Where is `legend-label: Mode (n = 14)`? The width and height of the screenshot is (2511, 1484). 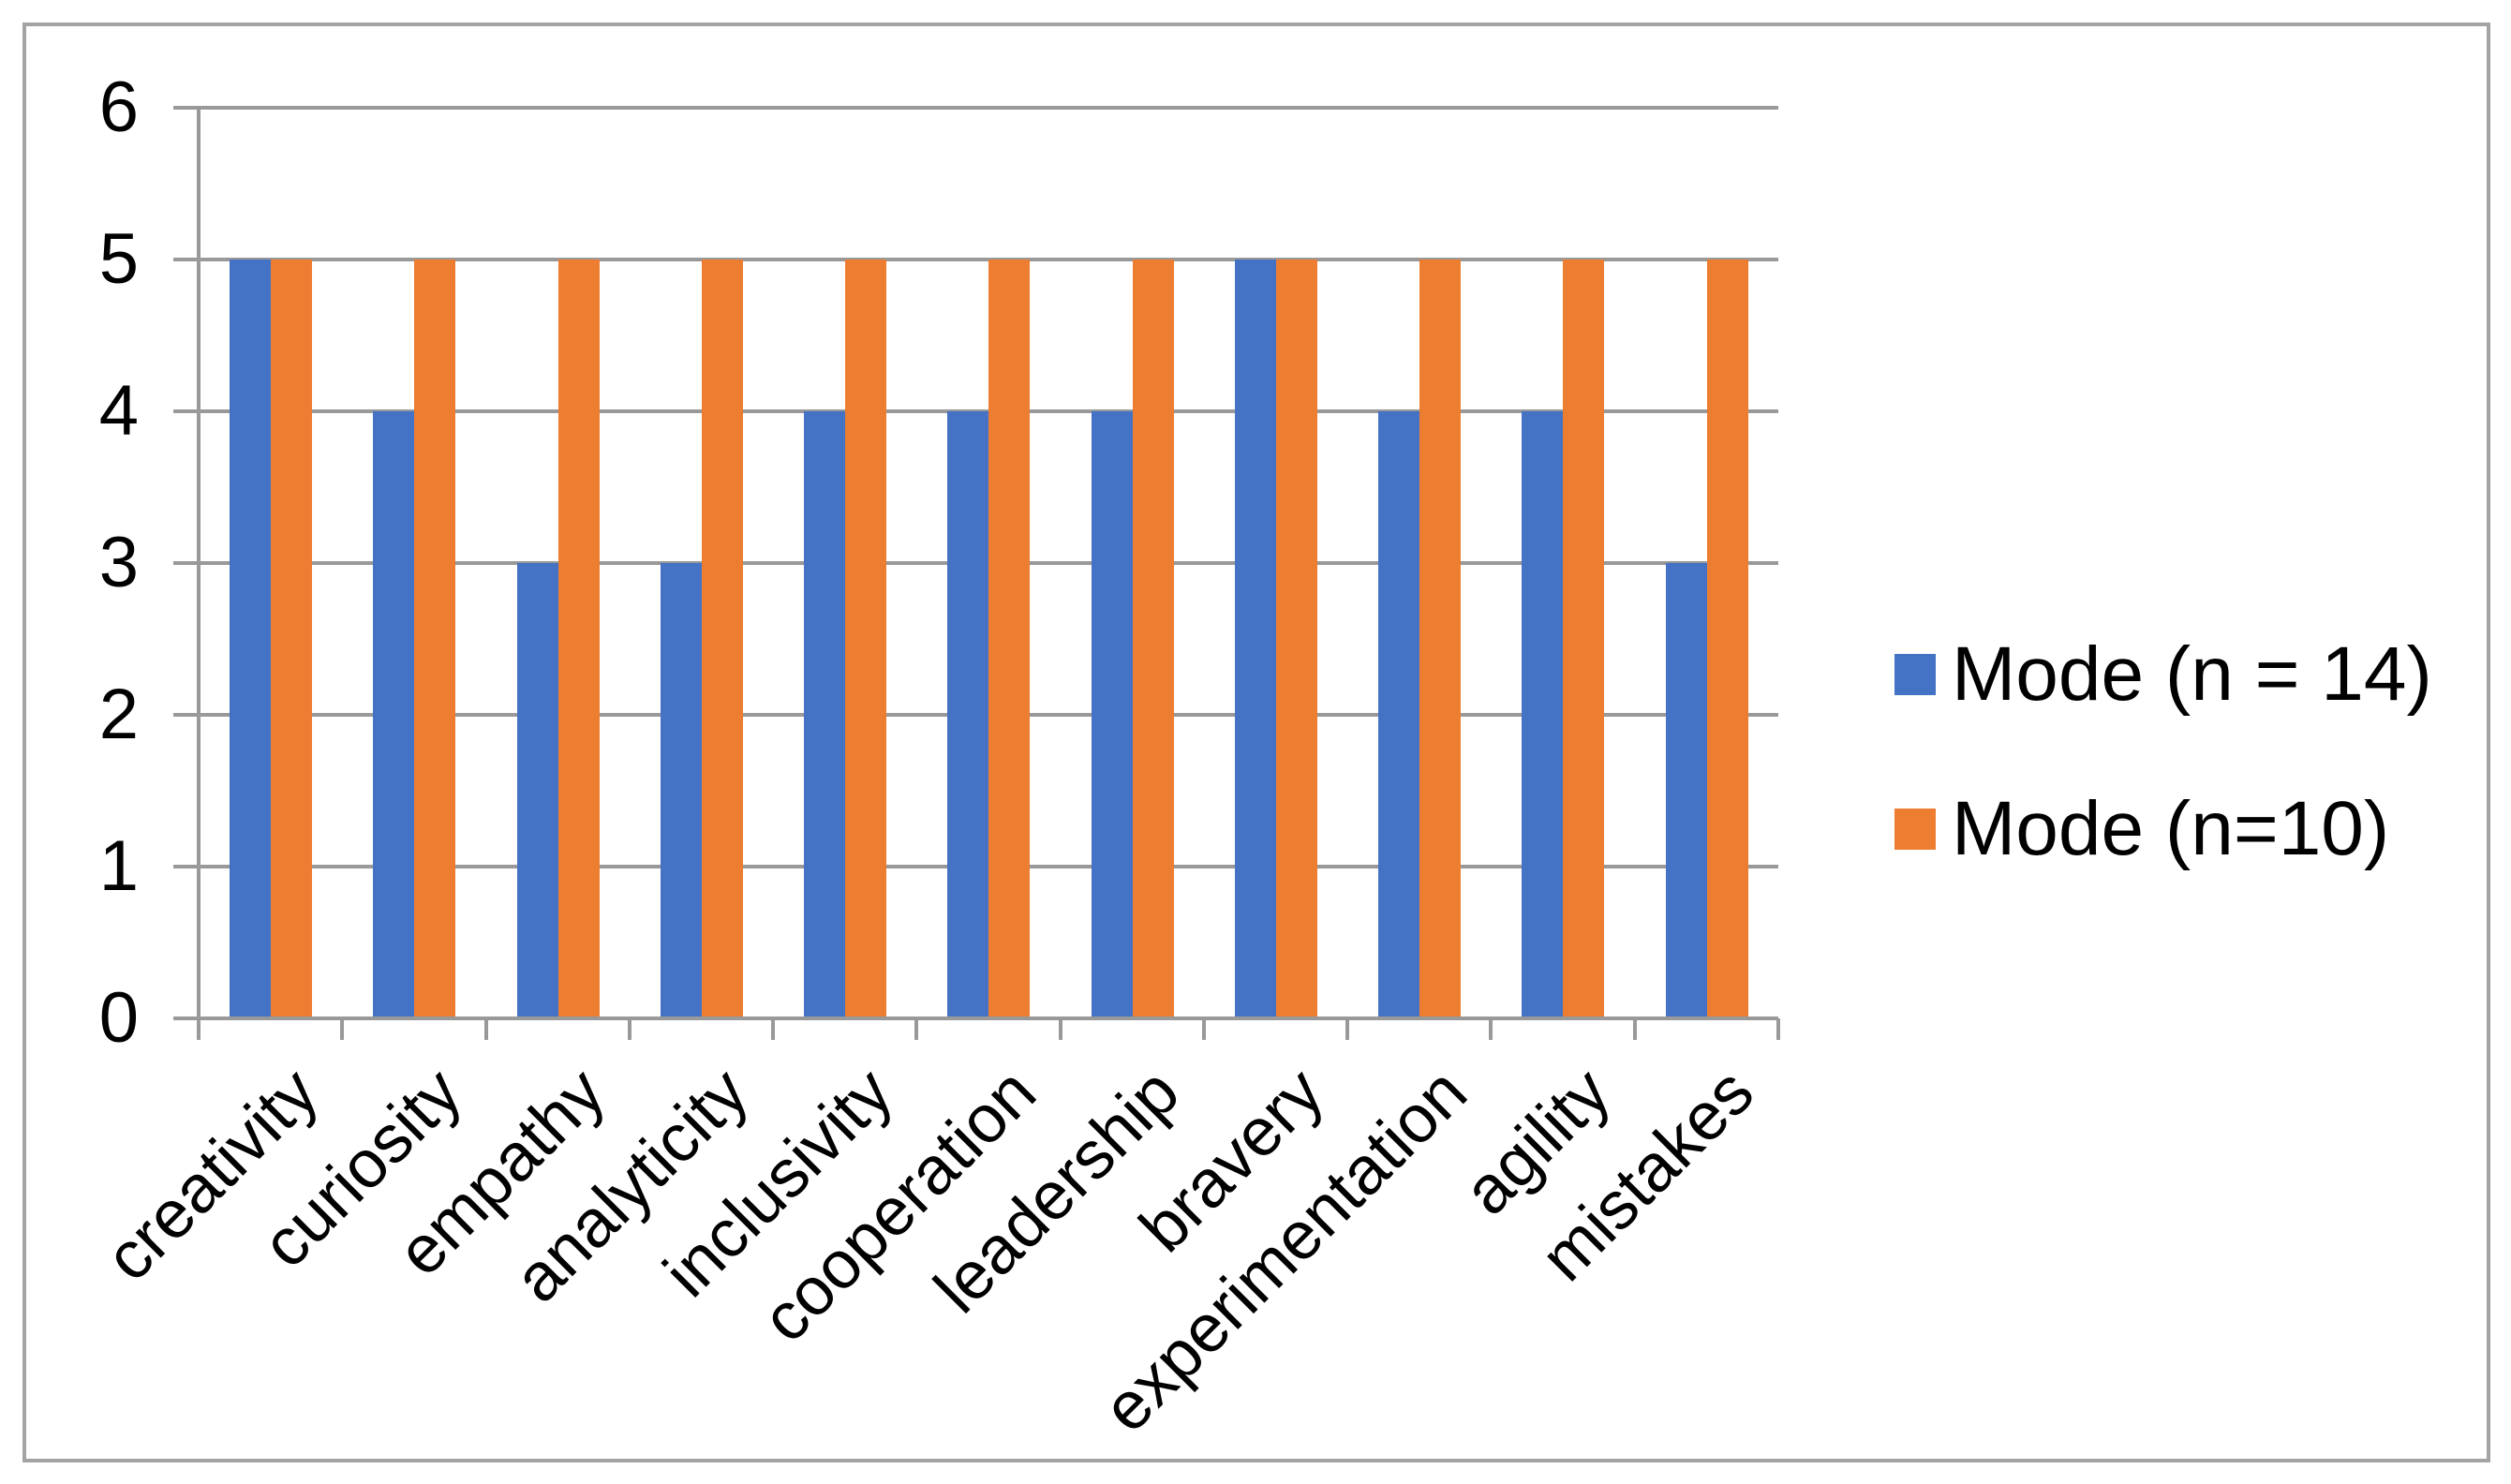
legend-label: Mode (n = 14) is located at coordinates (2192, 674).